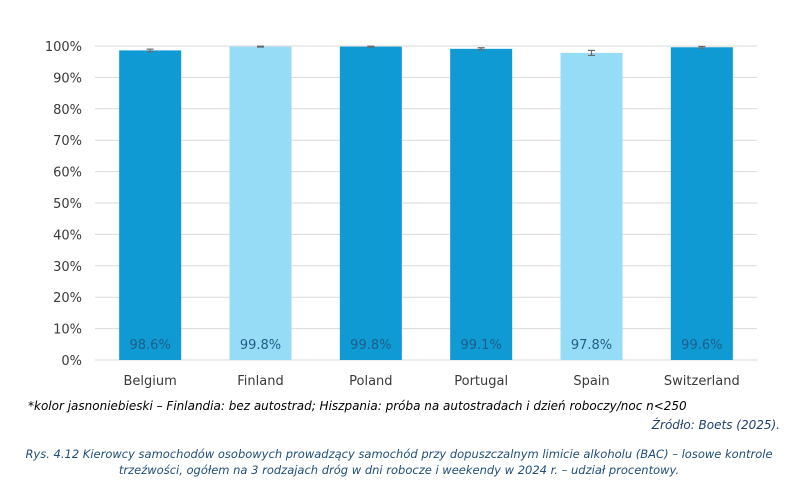 The width and height of the screenshot is (798, 489). What do you see at coordinates (426, 51) in the screenshot?
I see `error-bars` at bounding box center [426, 51].